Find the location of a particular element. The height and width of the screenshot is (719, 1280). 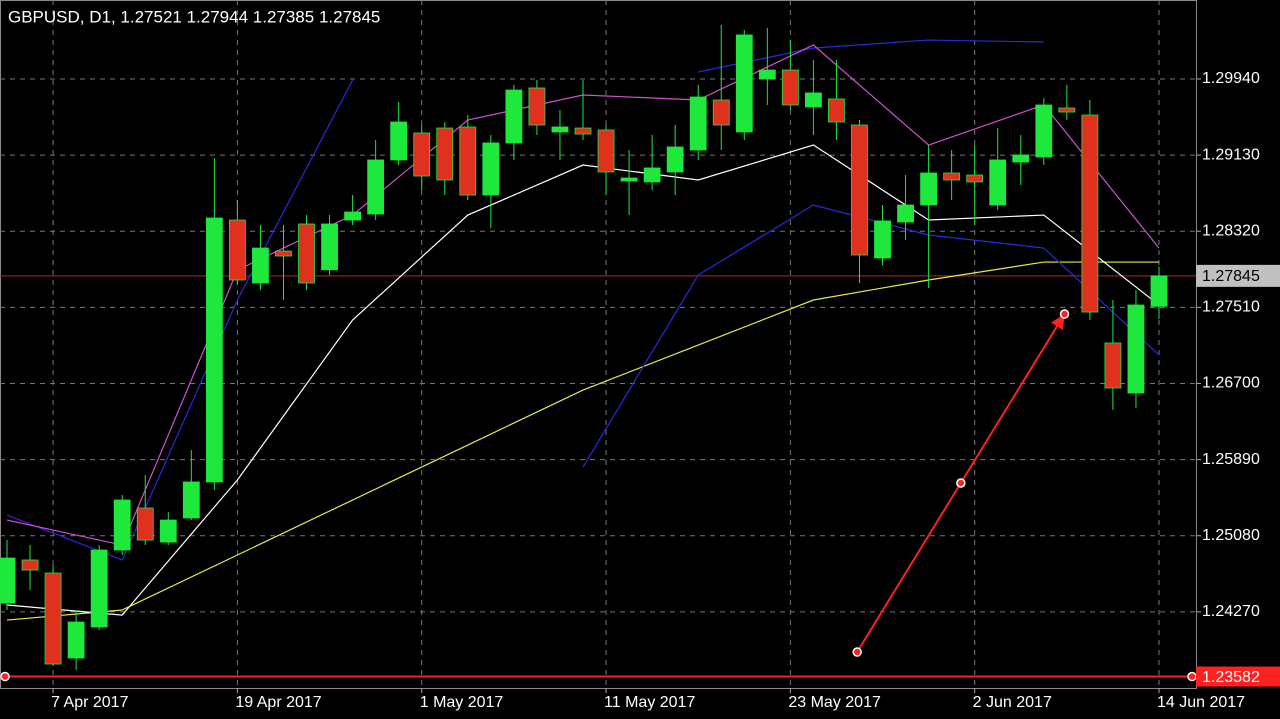

y-tick-label: 1.24270 is located at coordinates (1231, 611).